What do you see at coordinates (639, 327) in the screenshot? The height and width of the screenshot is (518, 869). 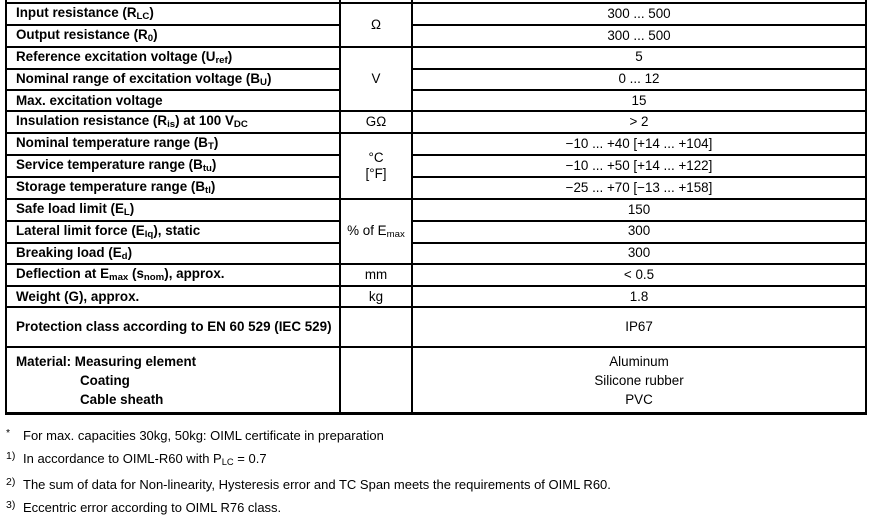 I see `value-cell: IP67` at bounding box center [639, 327].